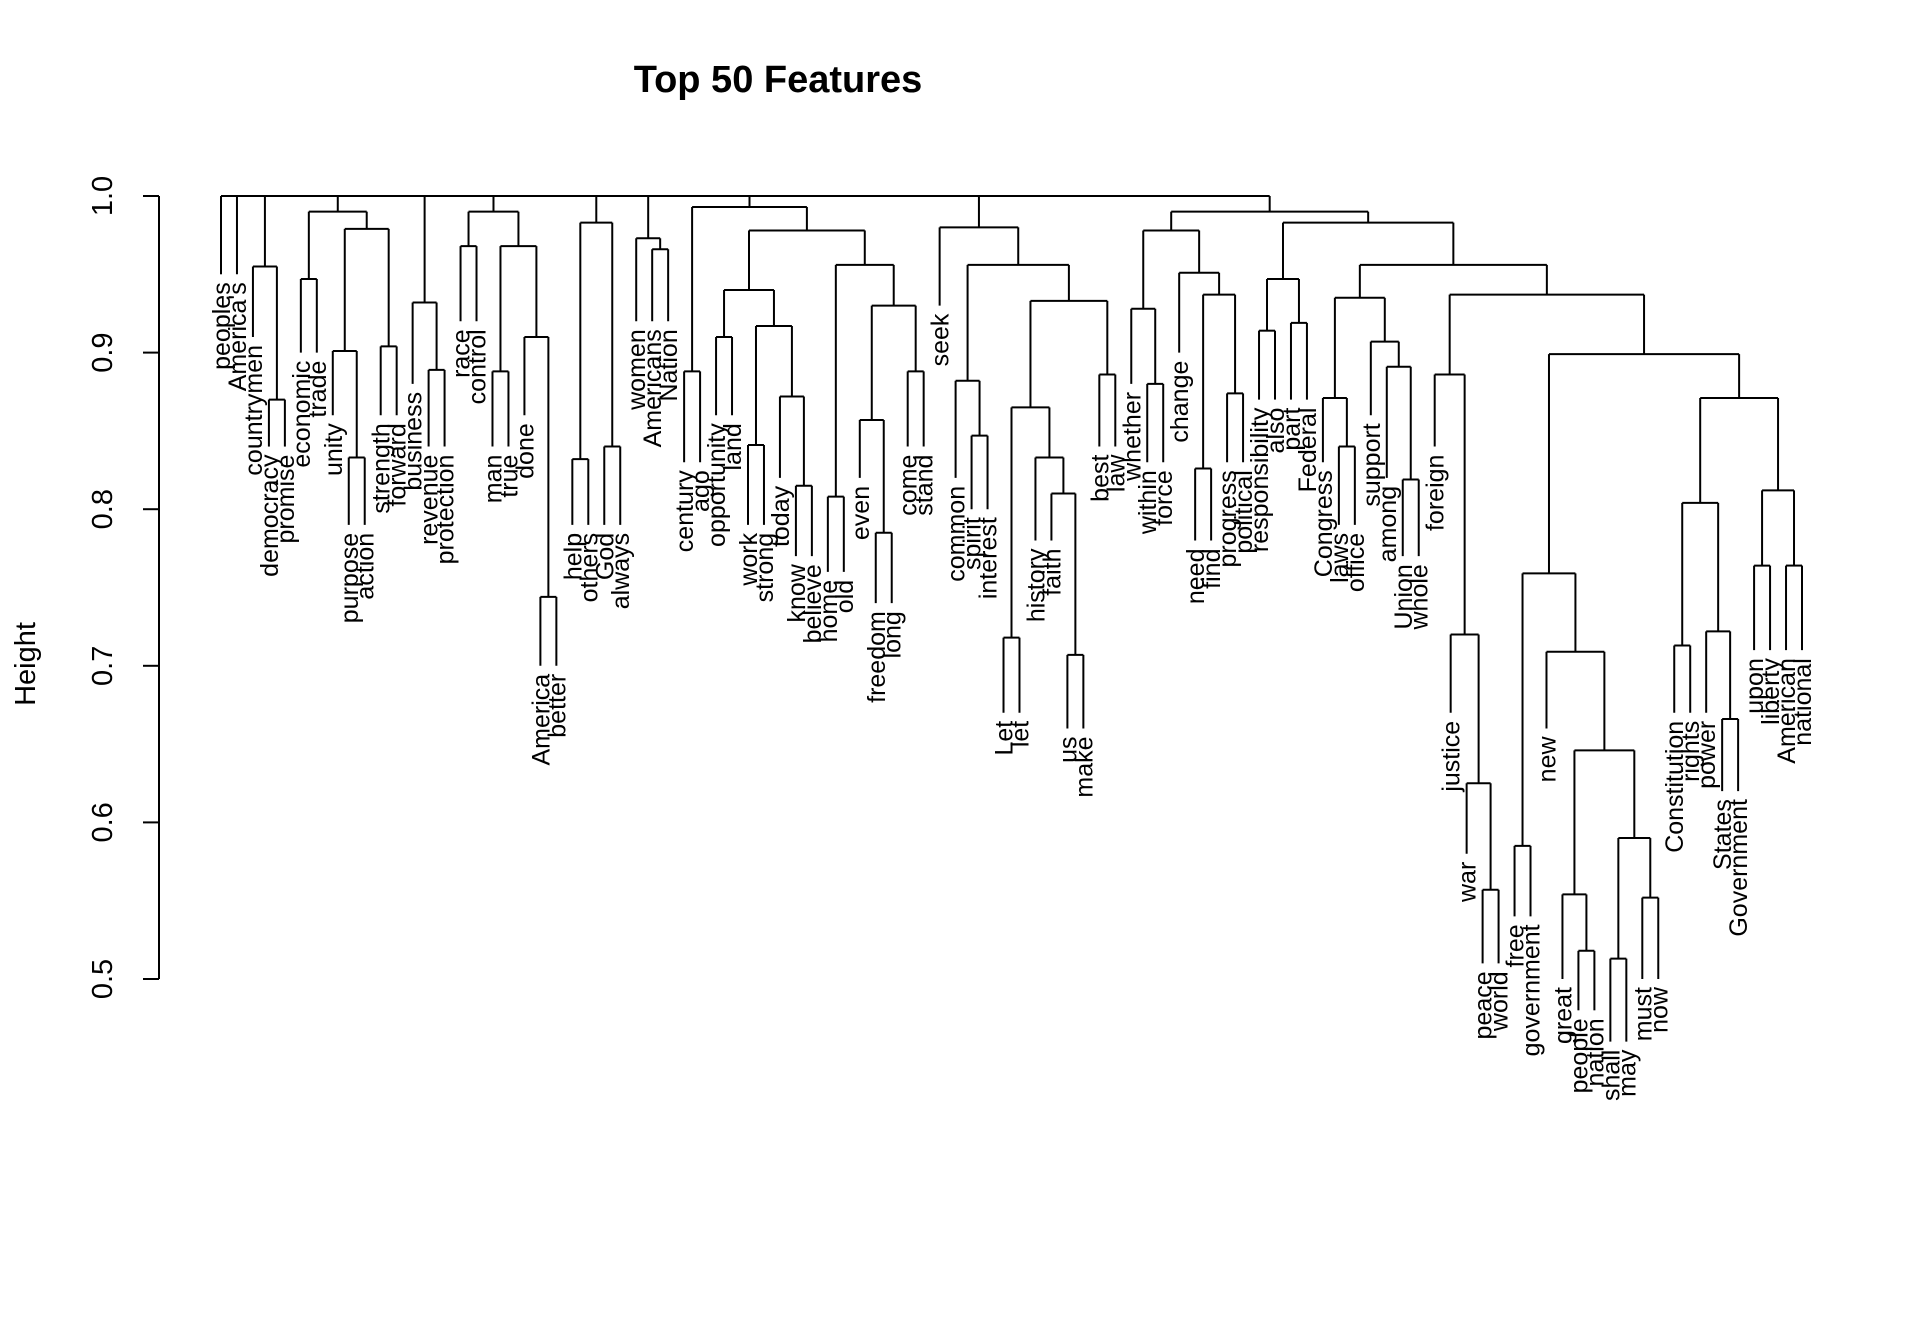 The image size is (1920, 1344). What do you see at coordinates (1164, 498) in the screenshot?
I see `leaf-label-force: force` at bounding box center [1164, 498].